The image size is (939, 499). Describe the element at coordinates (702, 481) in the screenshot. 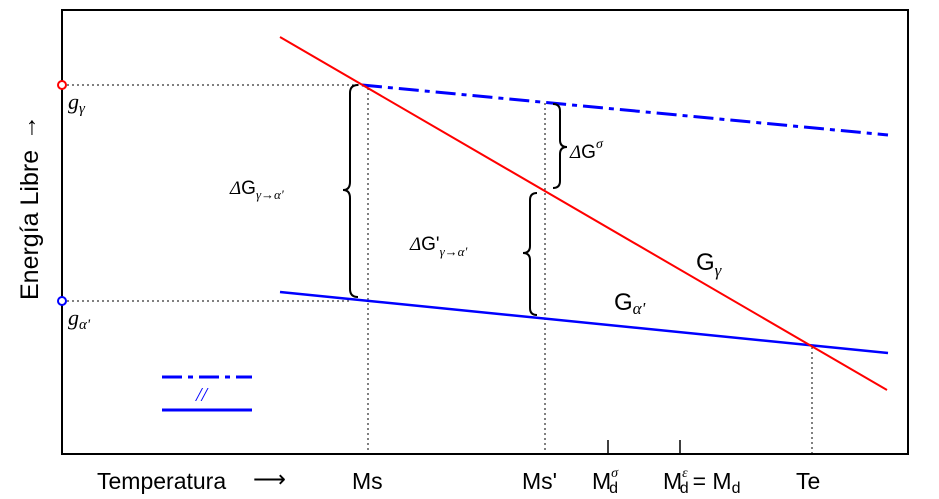

I see `md-eps-label: Mε d = Md` at that location.